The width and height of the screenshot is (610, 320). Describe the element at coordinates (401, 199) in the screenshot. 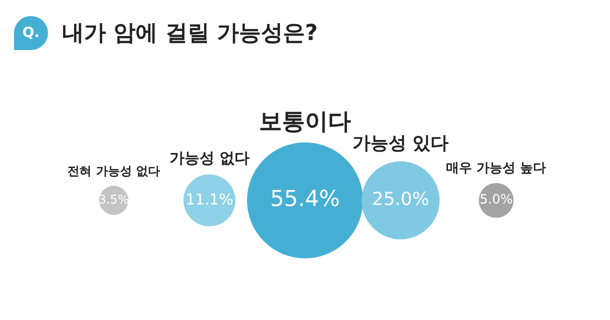

I see `data-label: 25.0%` at that location.